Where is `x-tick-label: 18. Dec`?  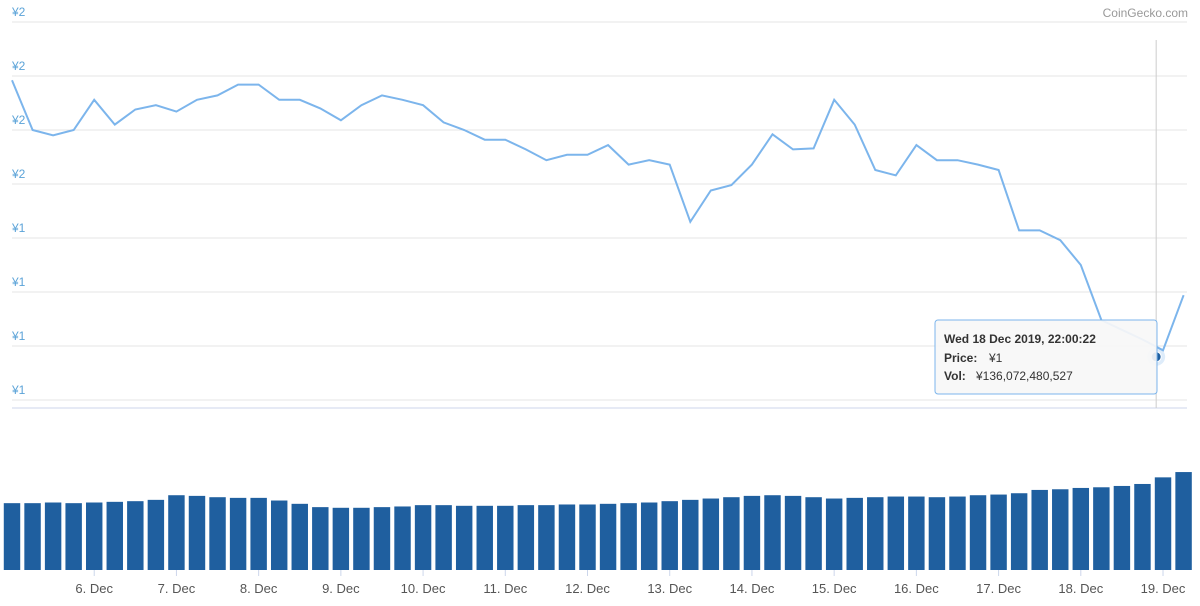
x-tick-label: 18. Dec is located at coordinates (1080, 588).